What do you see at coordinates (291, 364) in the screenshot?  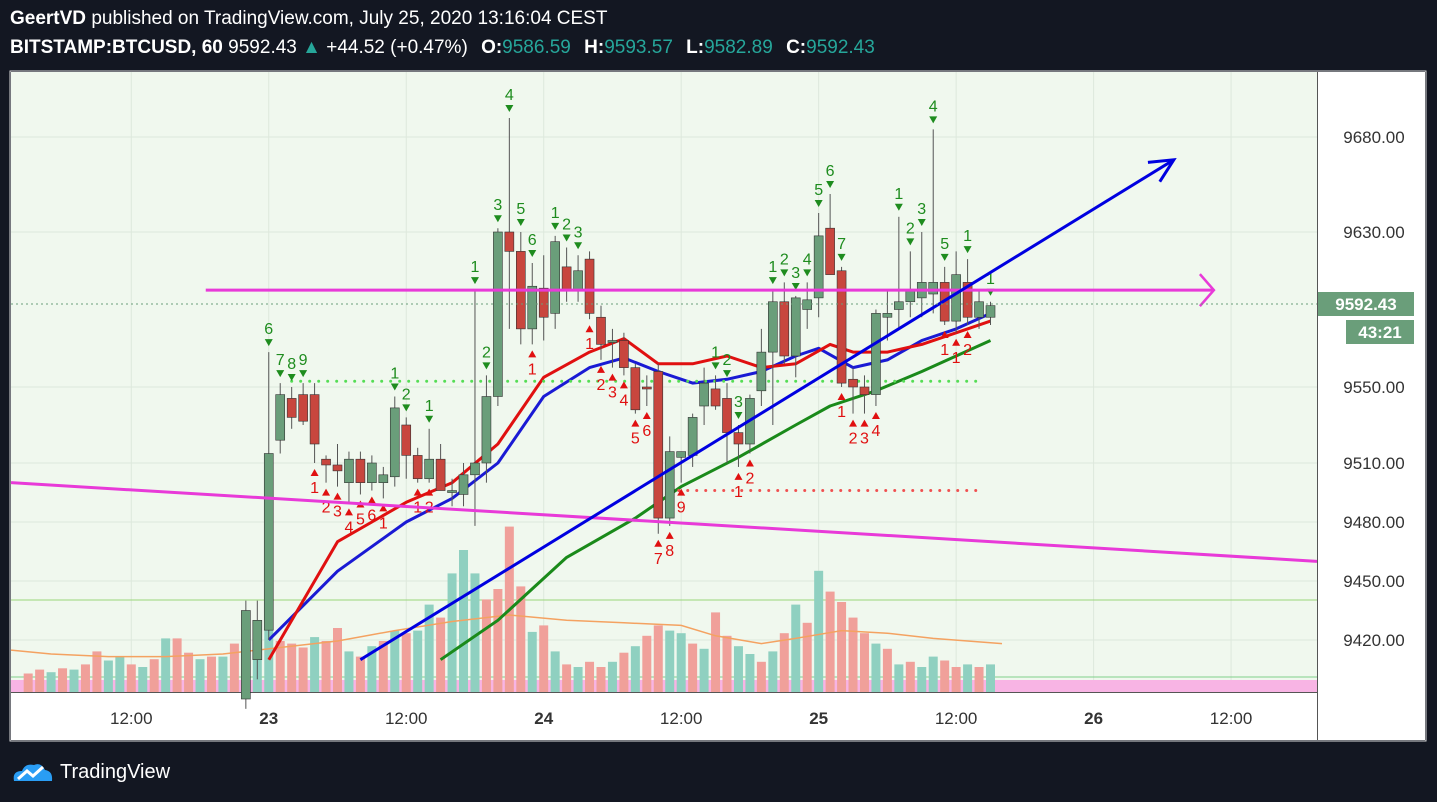 I see `td-sell-count: 8` at bounding box center [291, 364].